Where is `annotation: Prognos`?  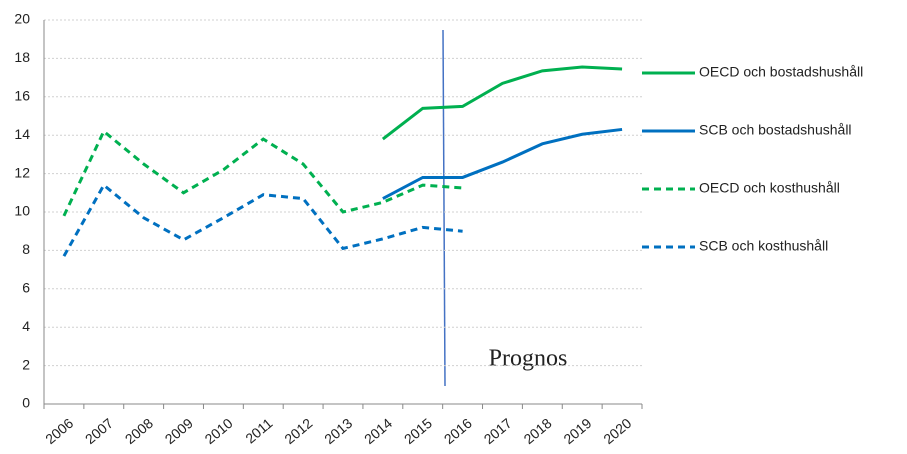
annotation: Prognos is located at coordinates (528, 359).